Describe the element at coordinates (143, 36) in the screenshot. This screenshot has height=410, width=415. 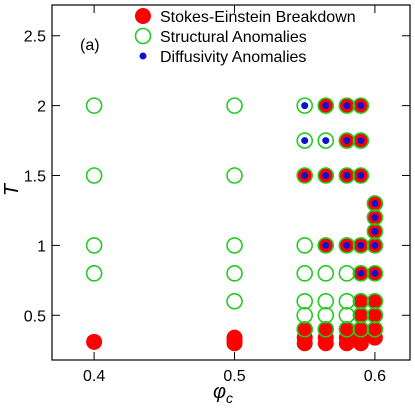
I see `legend-marker-structural` at that location.